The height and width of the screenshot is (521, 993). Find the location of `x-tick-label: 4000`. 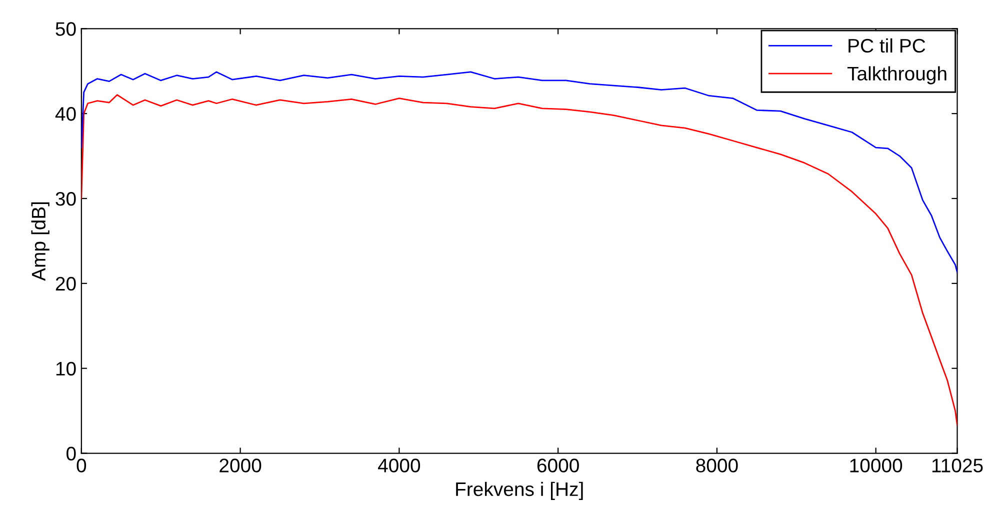

x-tick-label: 4000 is located at coordinates (399, 465).